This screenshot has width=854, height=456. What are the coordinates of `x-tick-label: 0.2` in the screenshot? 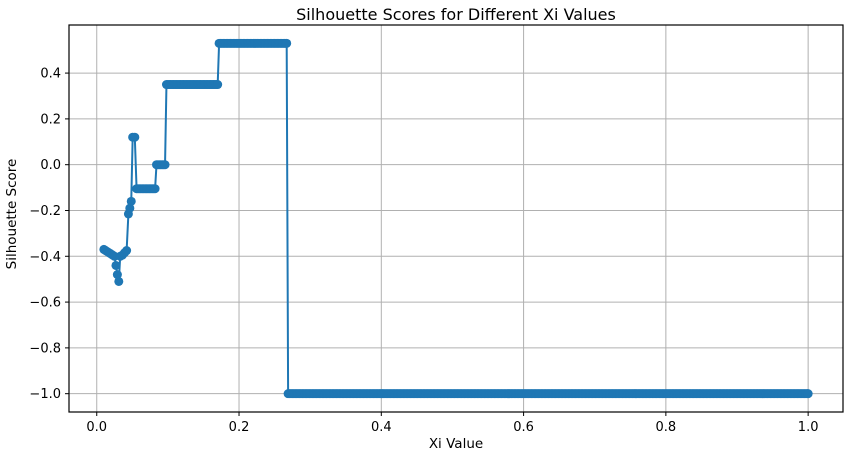 It's located at (239, 427).